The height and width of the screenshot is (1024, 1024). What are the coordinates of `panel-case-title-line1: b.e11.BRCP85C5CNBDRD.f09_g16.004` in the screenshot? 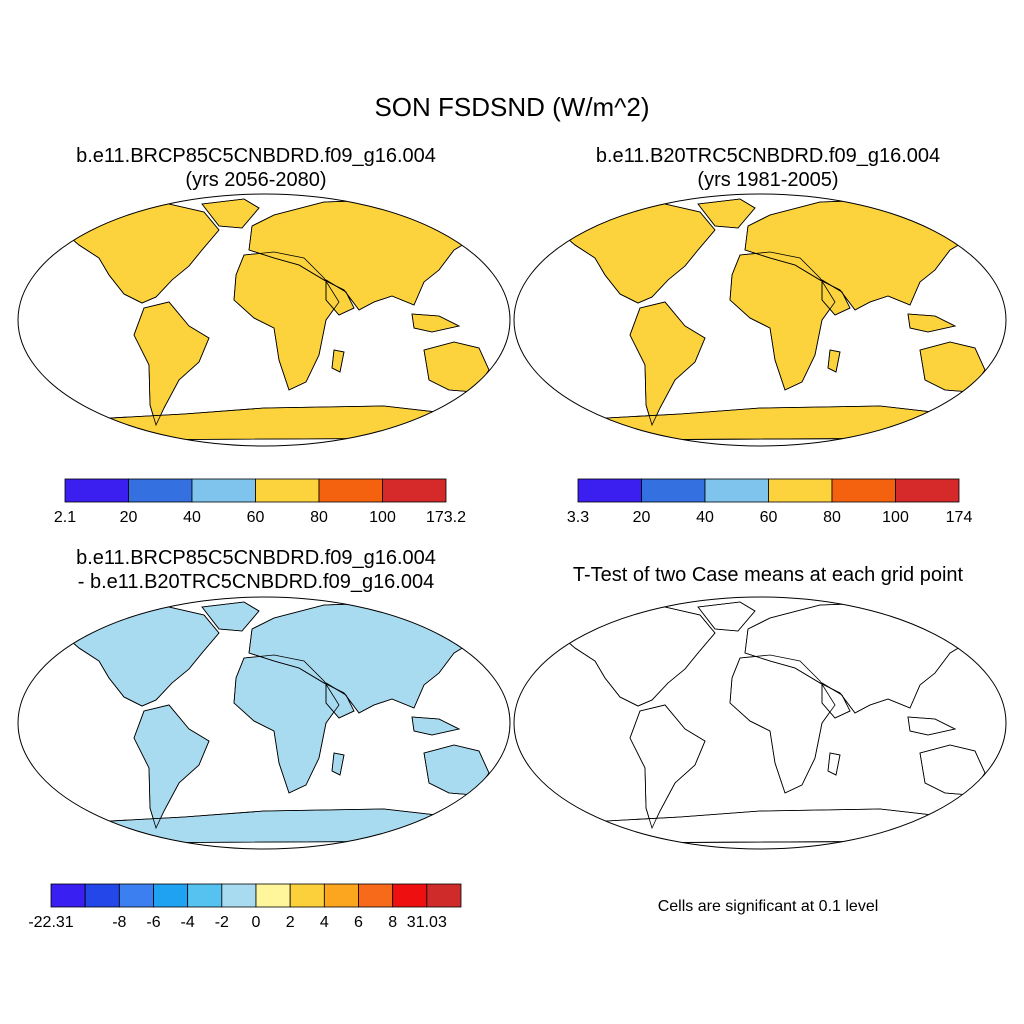 It's located at (256, 156).